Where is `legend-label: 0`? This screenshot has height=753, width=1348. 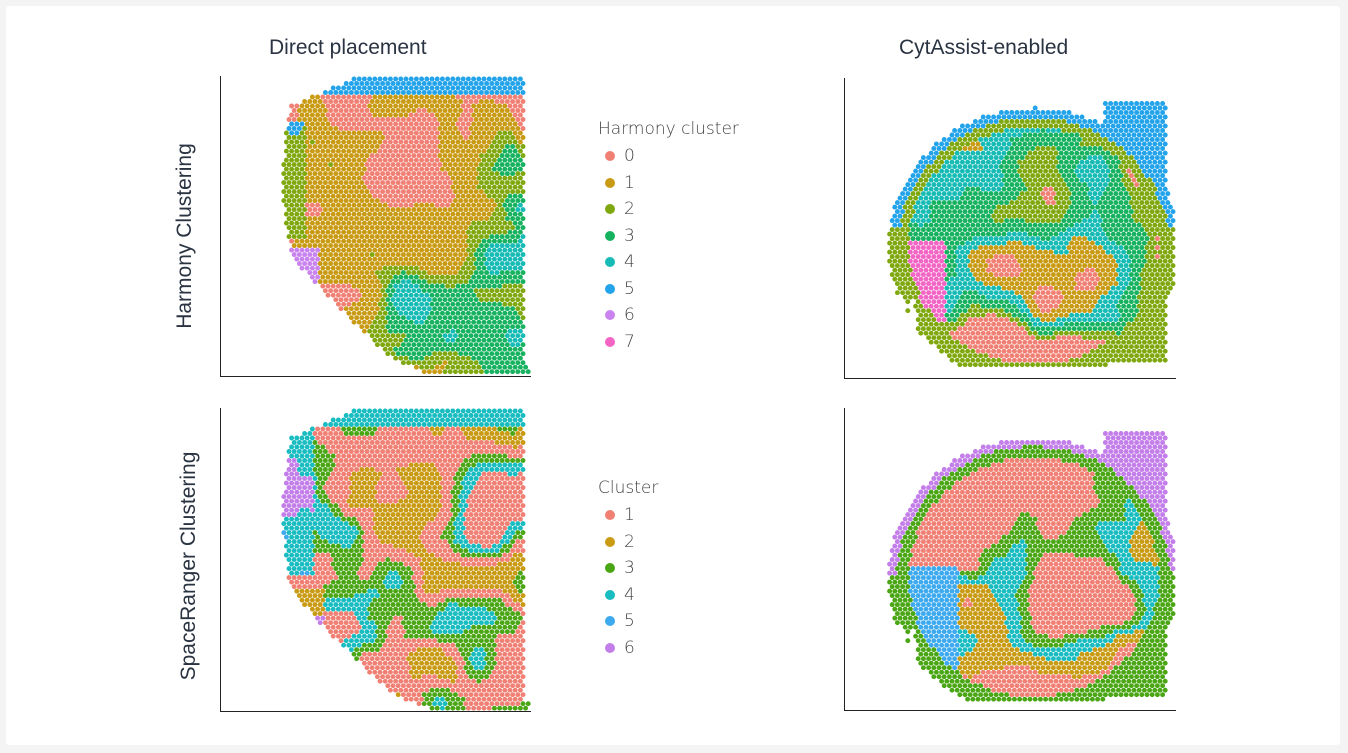 legend-label: 0 is located at coordinates (629, 156).